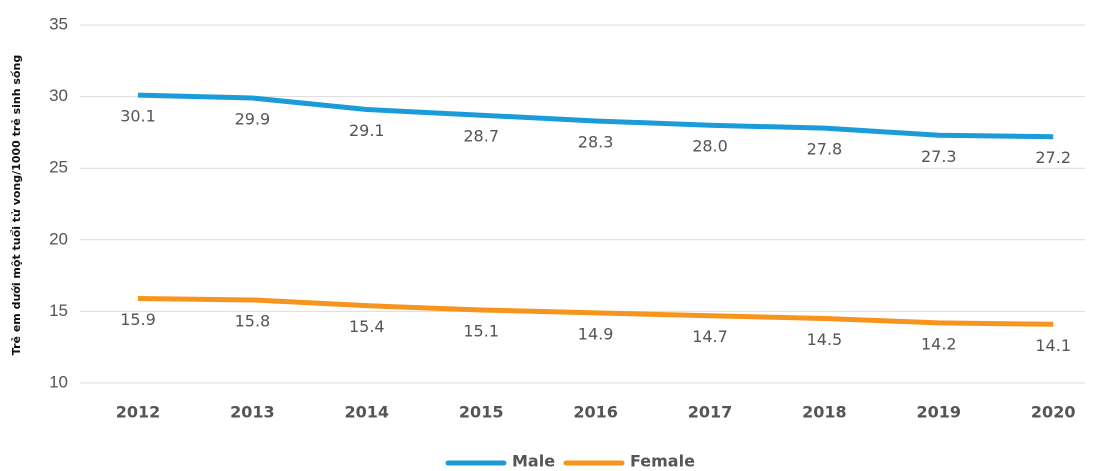 The height and width of the screenshot is (471, 1094). I want to click on y-tick-label: 30, so click(58, 95).